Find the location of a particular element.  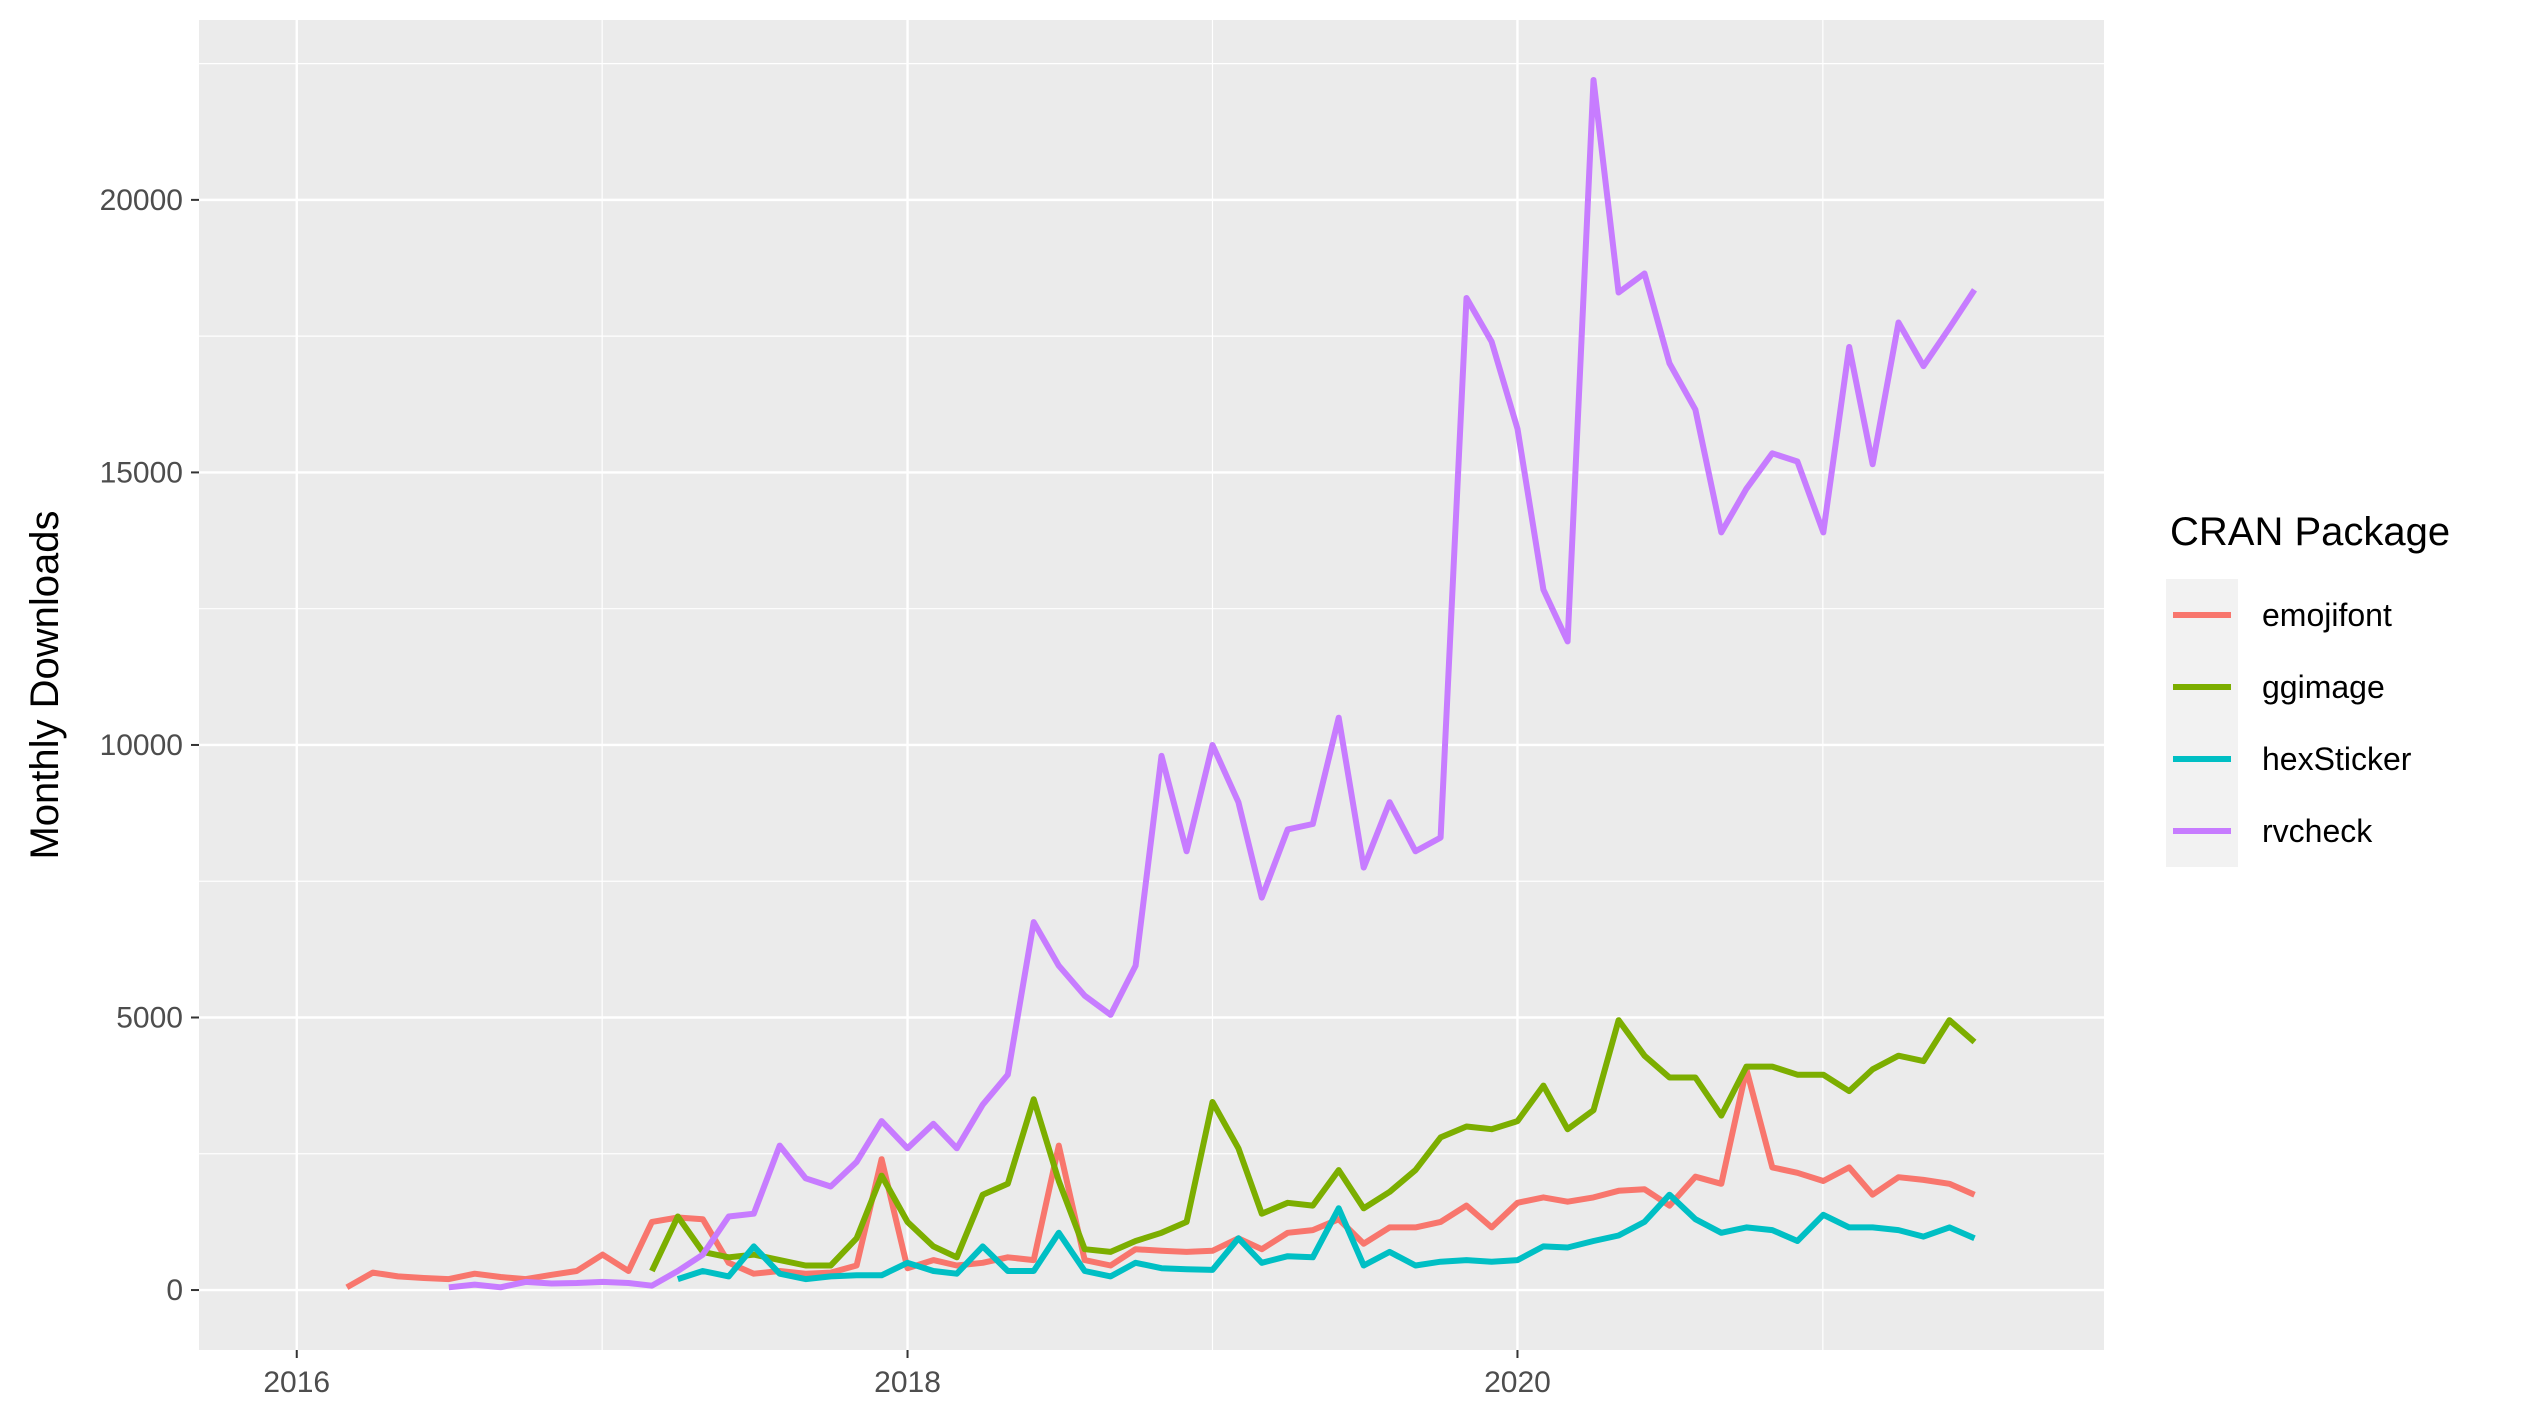

x-tick-label: 2020 is located at coordinates (1517, 1382).